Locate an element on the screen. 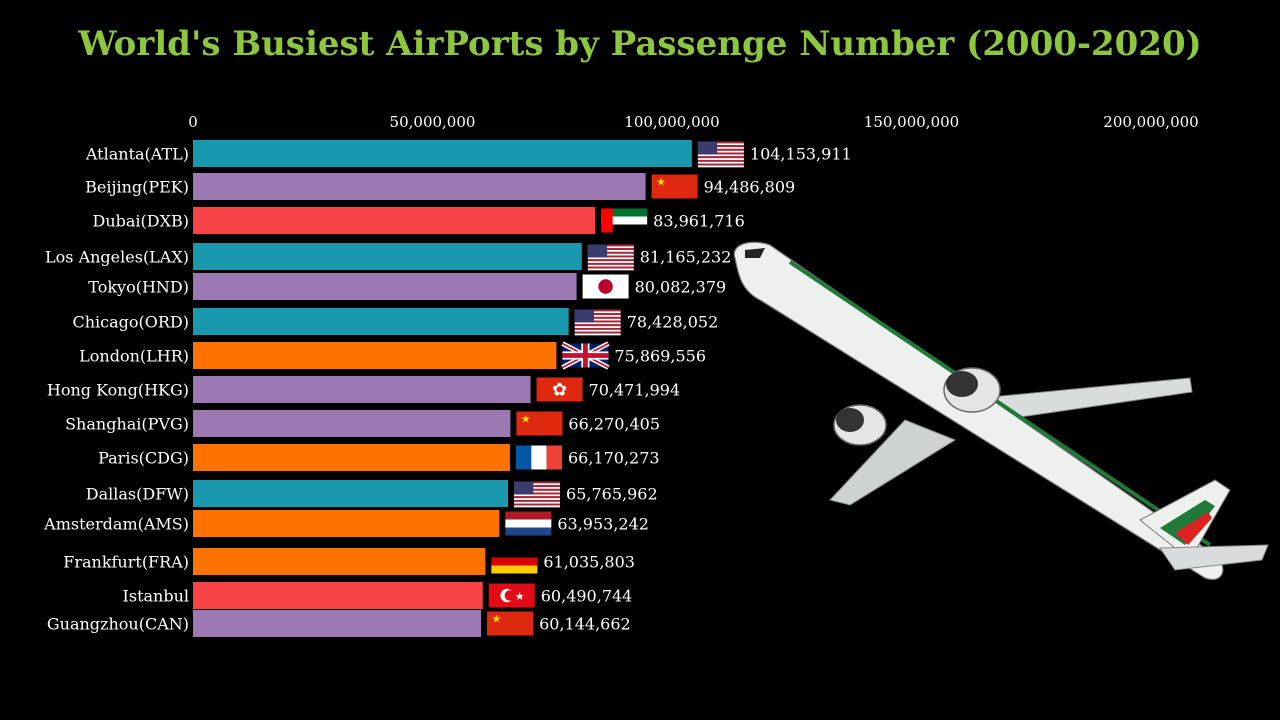 This screenshot has height=720, width=1280. bar-row: Paris(CDG) 66,170,273 is located at coordinates (379, 457).